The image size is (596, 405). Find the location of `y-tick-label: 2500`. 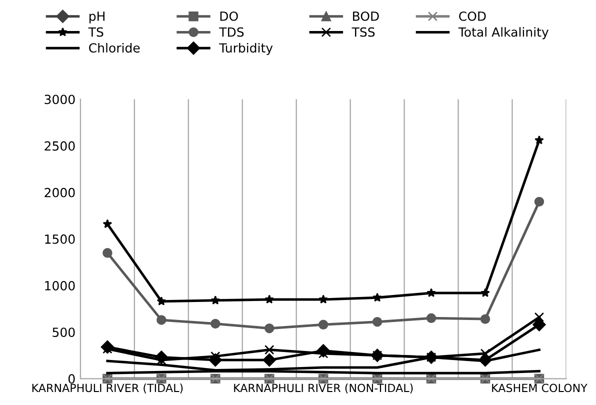

y-tick-label: 2500 is located at coordinates (59, 146).